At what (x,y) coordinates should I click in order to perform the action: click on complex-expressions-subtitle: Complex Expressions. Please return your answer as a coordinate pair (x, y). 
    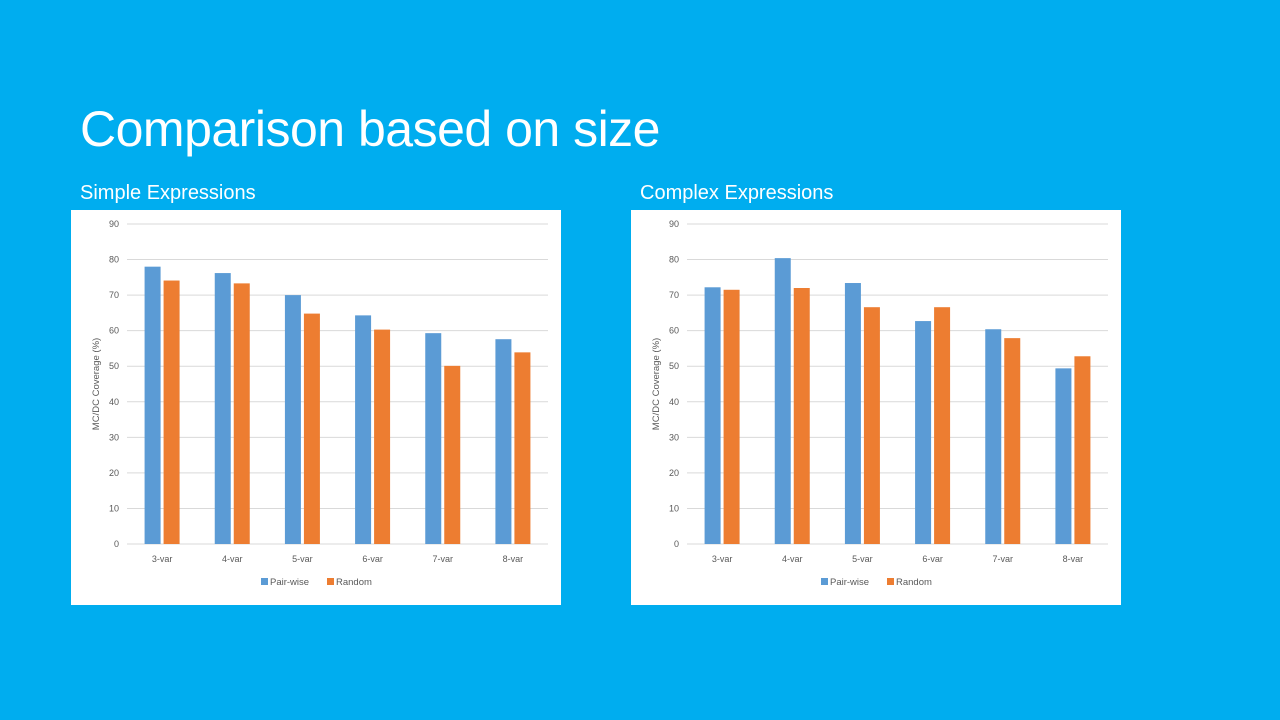
    Looking at the image, I should click on (737, 193).